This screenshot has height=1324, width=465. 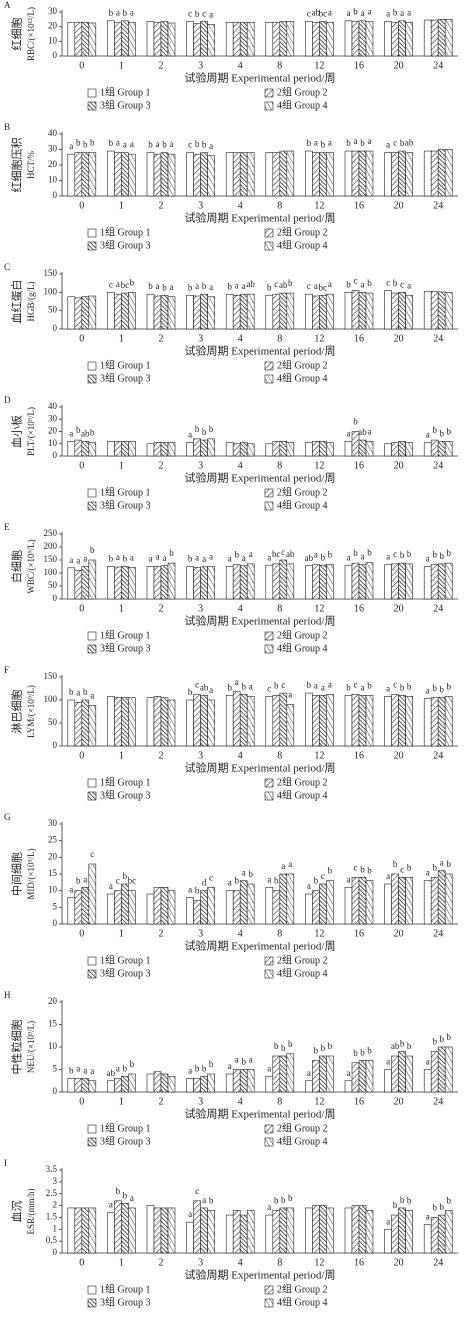 What do you see at coordinates (279, 1101) in the screenshot?
I see `x-tick-label: 8` at bounding box center [279, 1101].